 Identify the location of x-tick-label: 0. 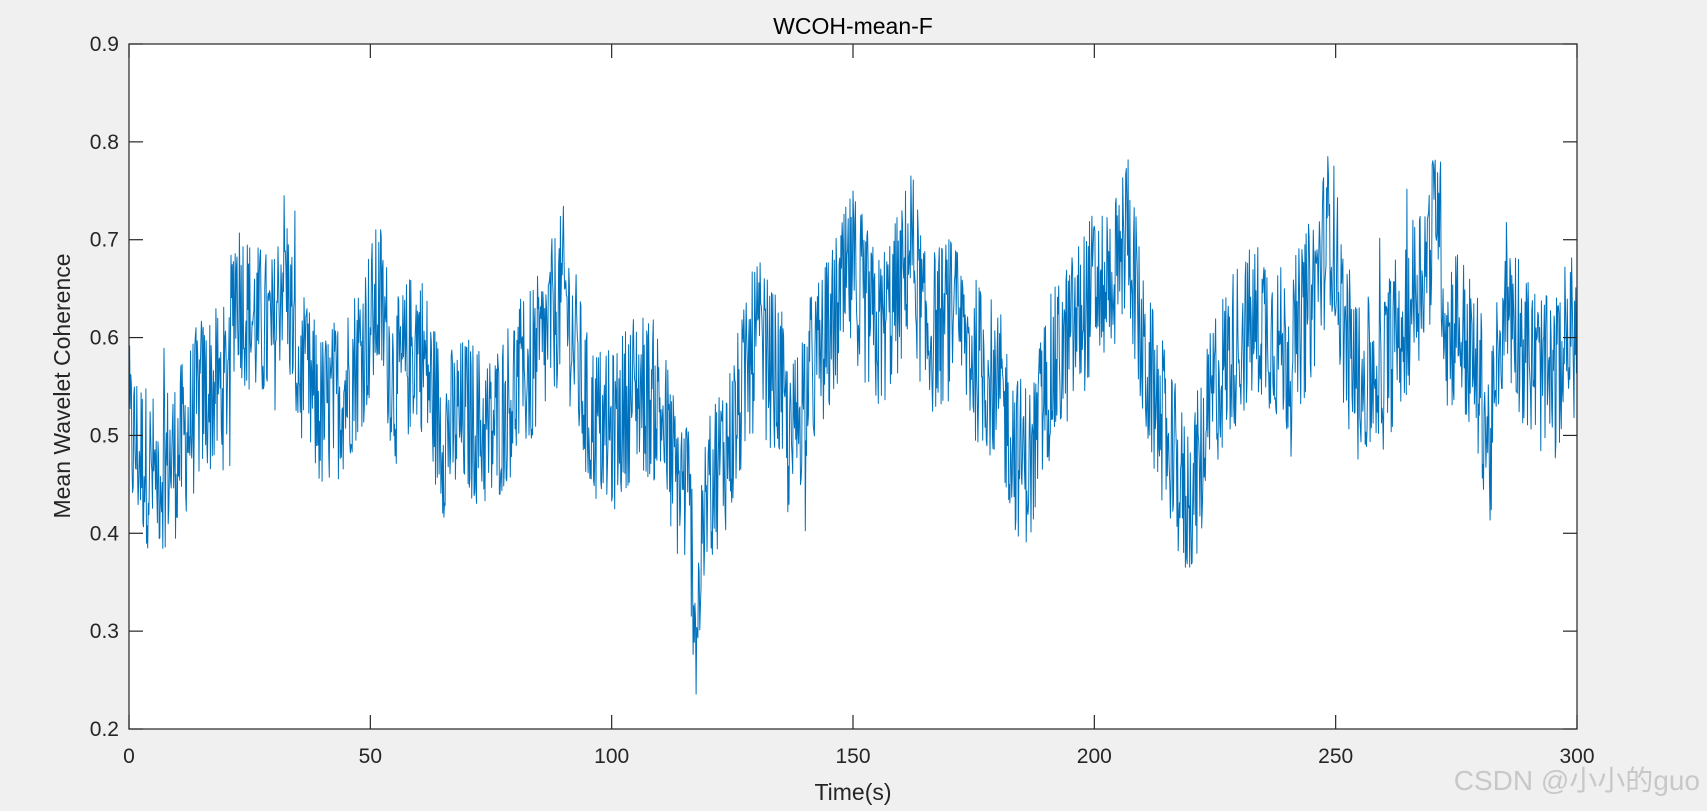
(129, 756).